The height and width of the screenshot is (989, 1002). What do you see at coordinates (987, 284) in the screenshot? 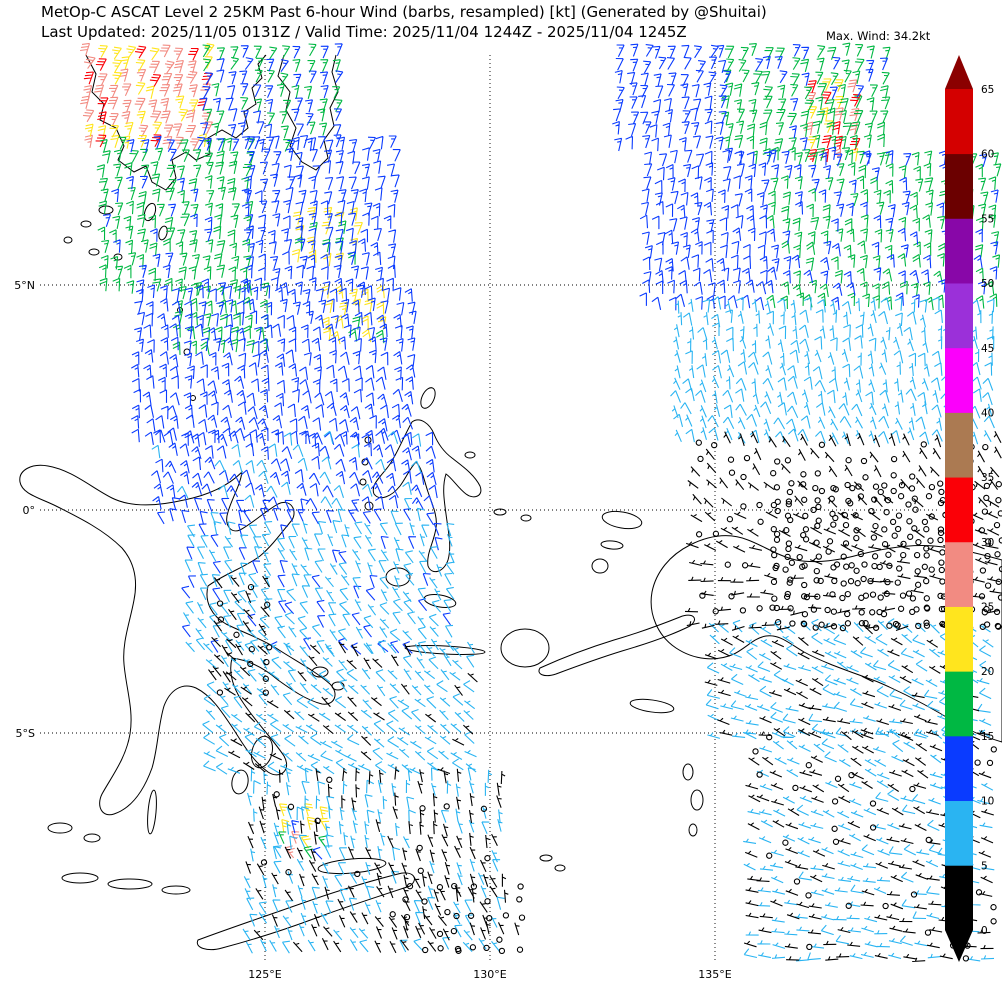
I see `colorbar-tick-label: 50` at bounding box center [987, 284].